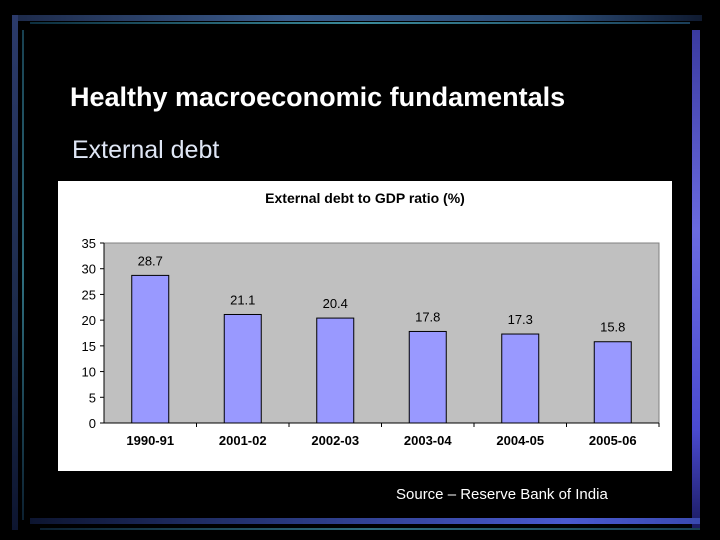  What do you see at coordinates (89, 320) in the screenshot?
I see `y-tick-label: 20` at bounding box center [89, 320].